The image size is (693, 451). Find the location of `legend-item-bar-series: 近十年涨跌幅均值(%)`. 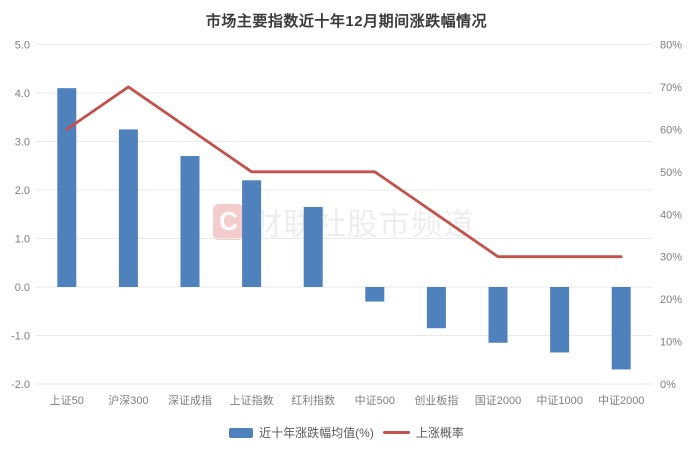

legend-item-bar-series: 近十年涨跌幅均值(%) is located at coordinates (301, 432).